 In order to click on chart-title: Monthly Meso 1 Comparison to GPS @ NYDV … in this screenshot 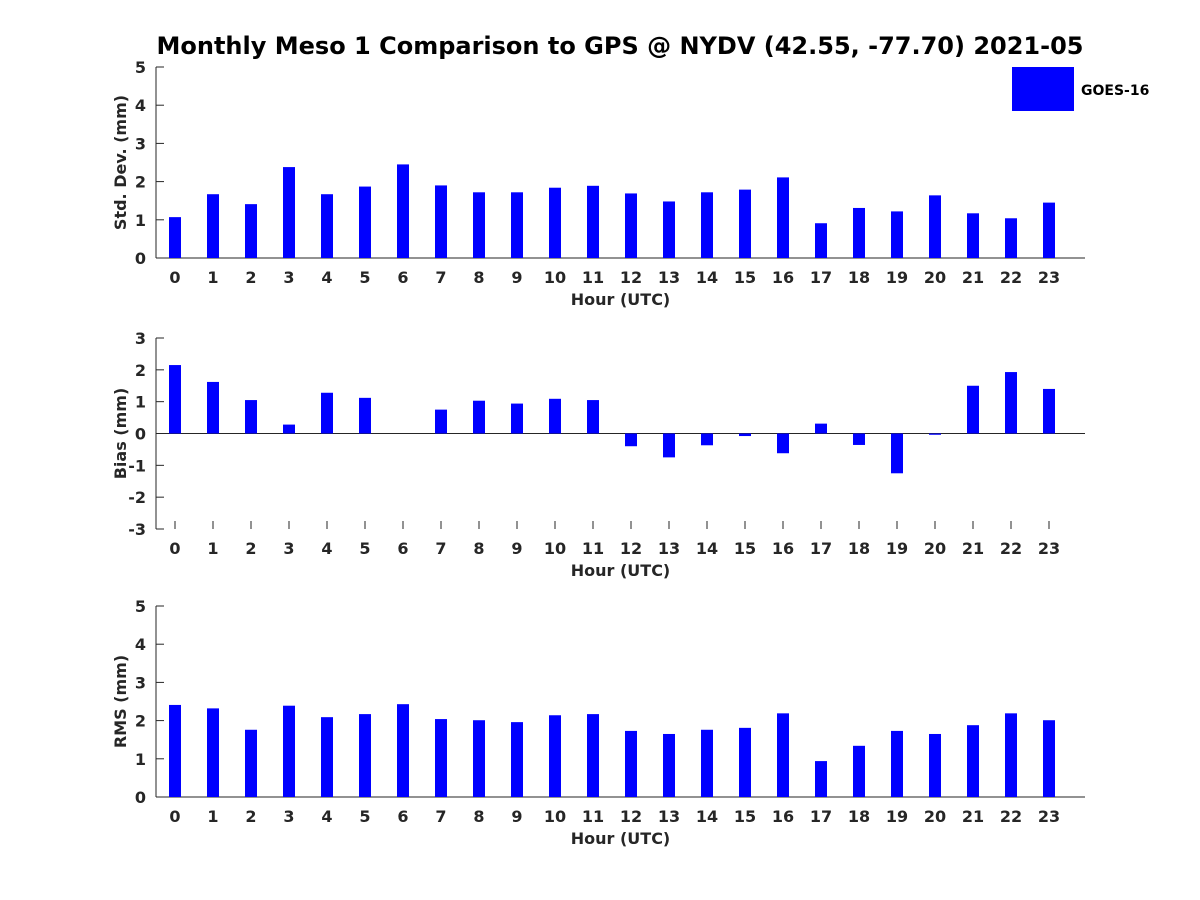, I will do `click(620, 46)`.